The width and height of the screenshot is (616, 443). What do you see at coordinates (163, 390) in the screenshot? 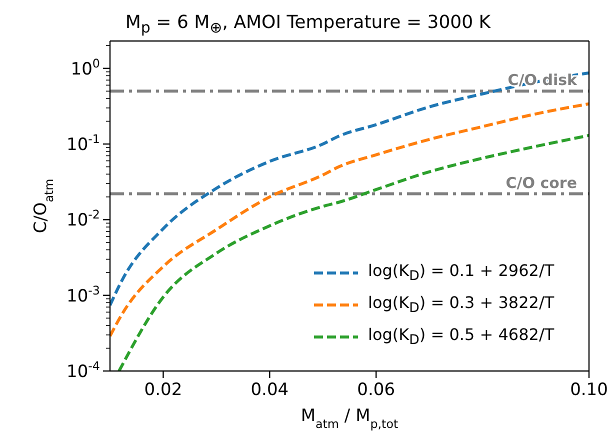
I see `x-tick-label: 0.02` at bounding box center [163, 390].